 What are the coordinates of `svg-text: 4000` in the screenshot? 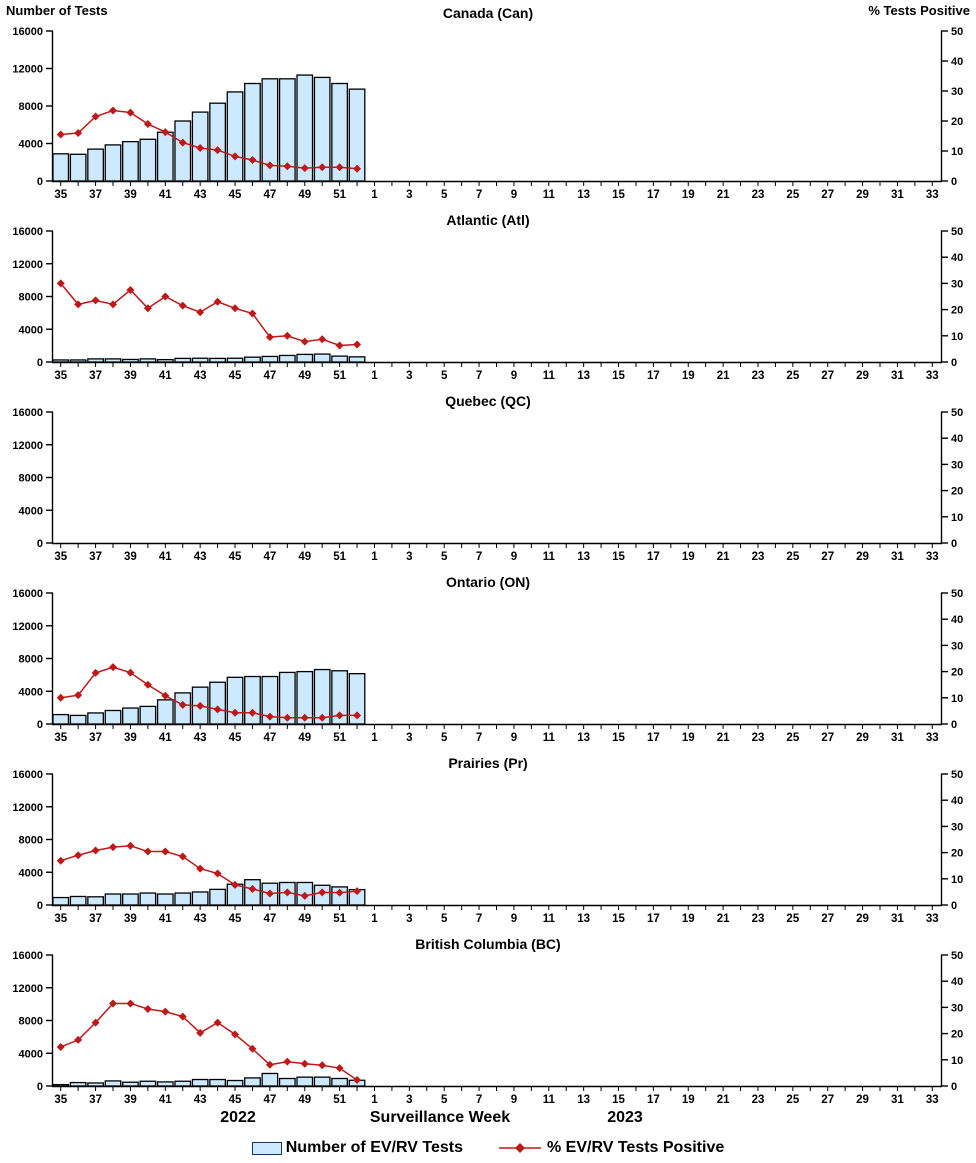 It's located at (31, 692).